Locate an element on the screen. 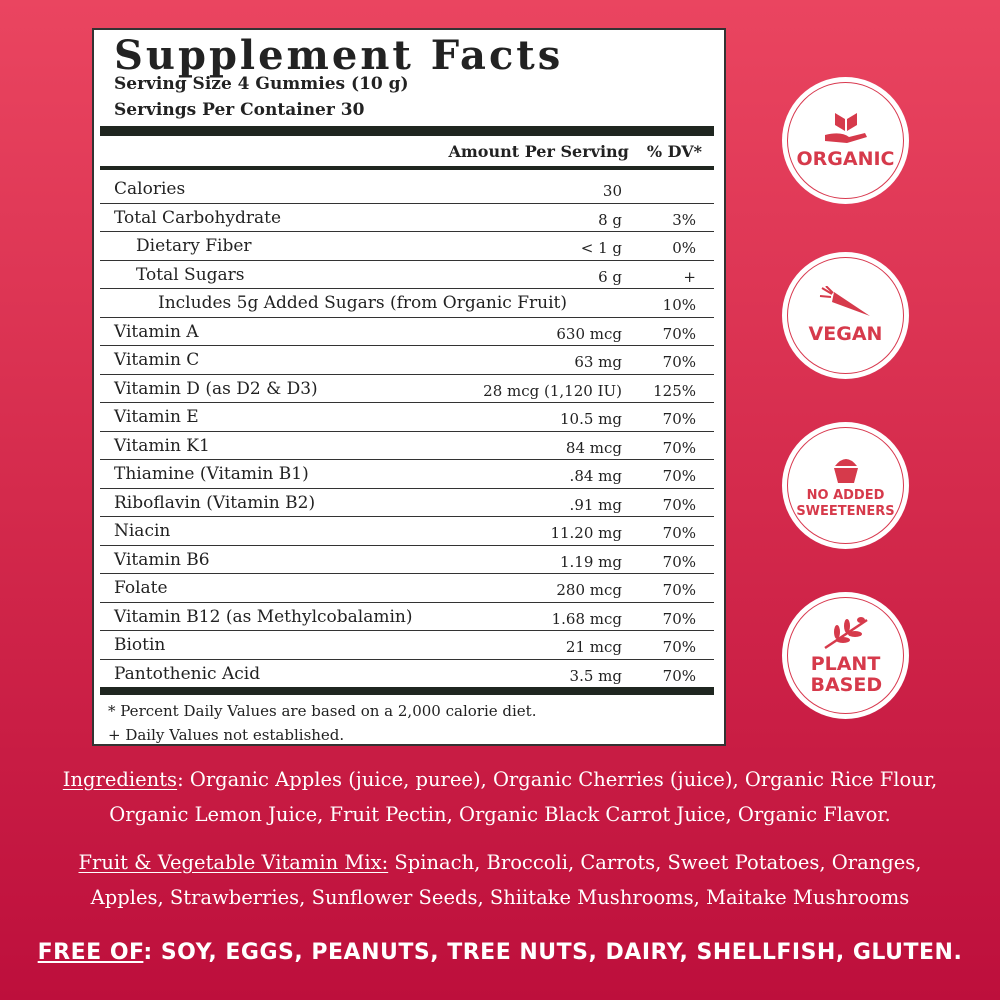 The height and width of the screenshot is (1000, 1000). vitamin-mix-label: Fruit & Vegetable Vitamin Mix: is located at coordinates (233, 862).